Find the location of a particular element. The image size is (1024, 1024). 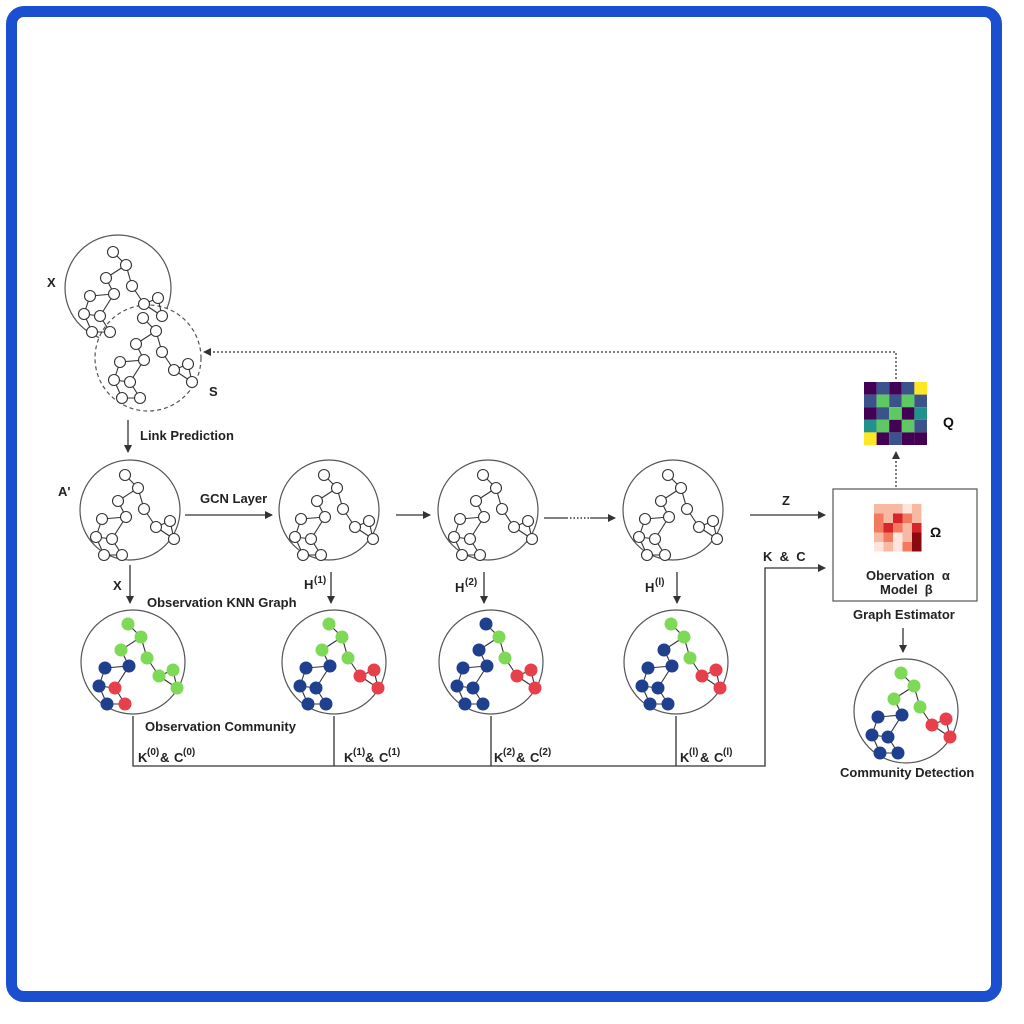

gcn-graph-a-prime is located at coordinates (130, 510).